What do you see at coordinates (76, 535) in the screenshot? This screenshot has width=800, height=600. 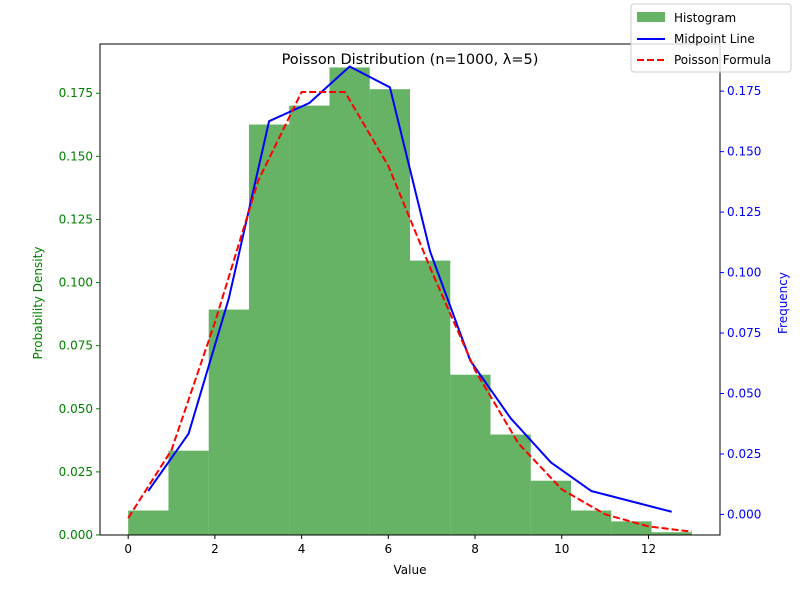 I see `left-y-tick-label: 0.000` at bounding box center [76, 535].